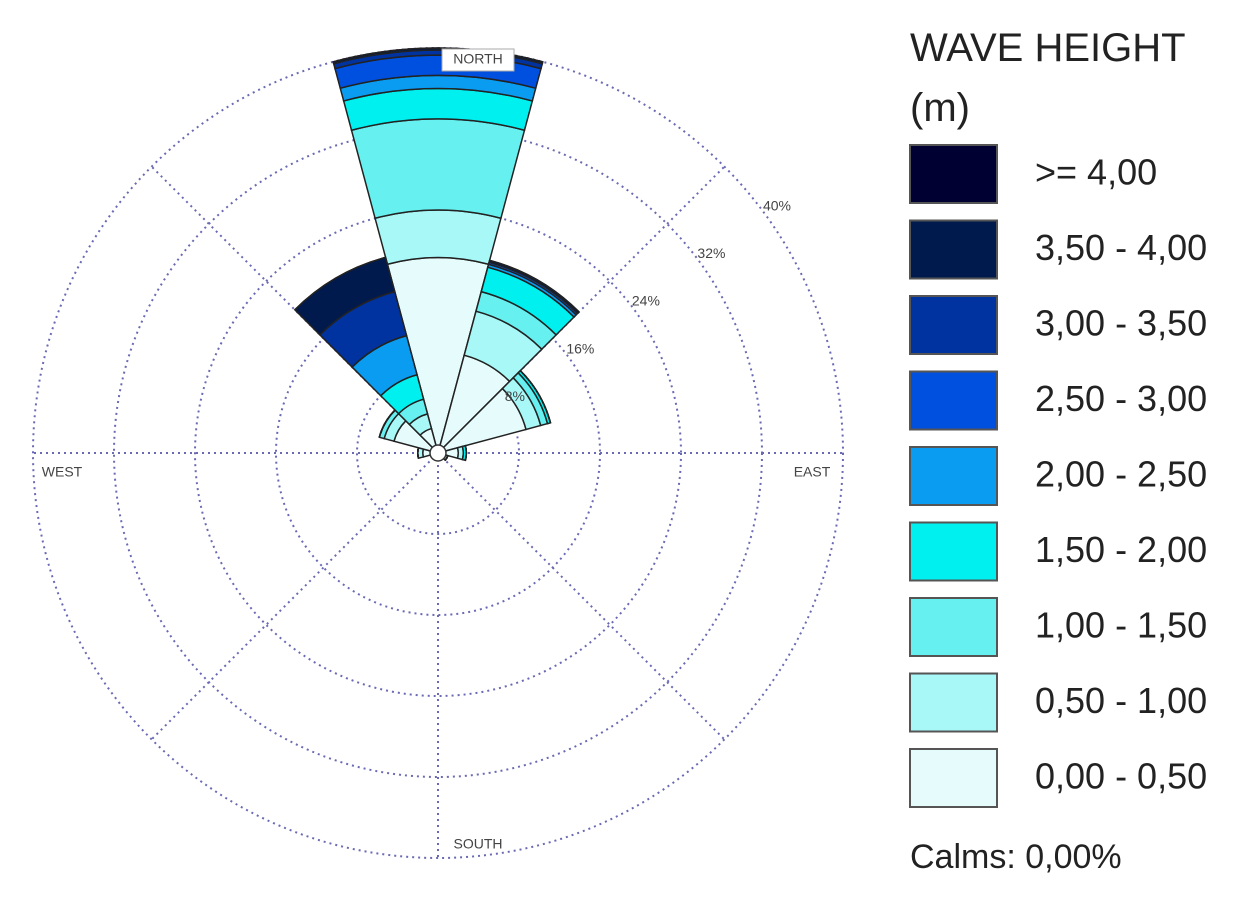 The width and height of the screenshot is (1260, 899). I want to click on ring-label: 8%, so click(515, 396).